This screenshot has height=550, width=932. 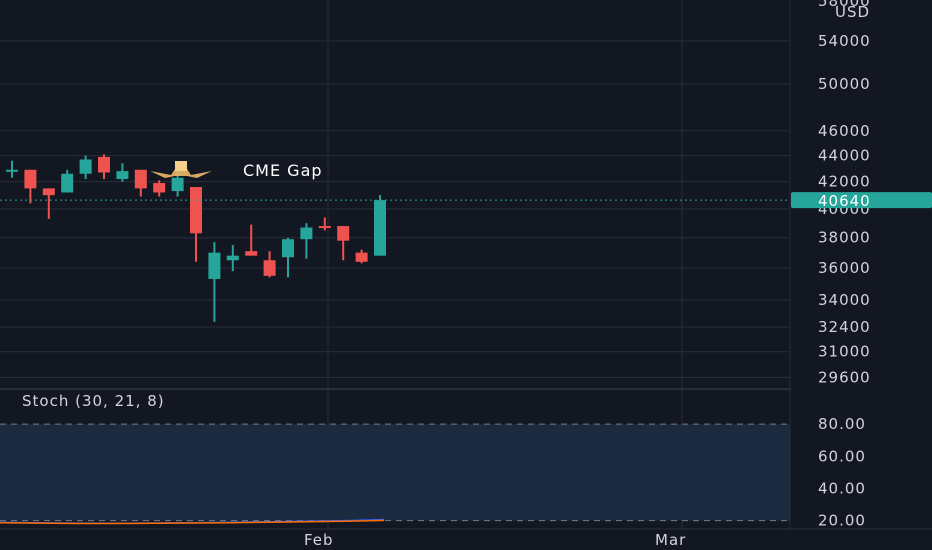 I want to click on price-tick-29600: 29600, so click(x=844, y=378).